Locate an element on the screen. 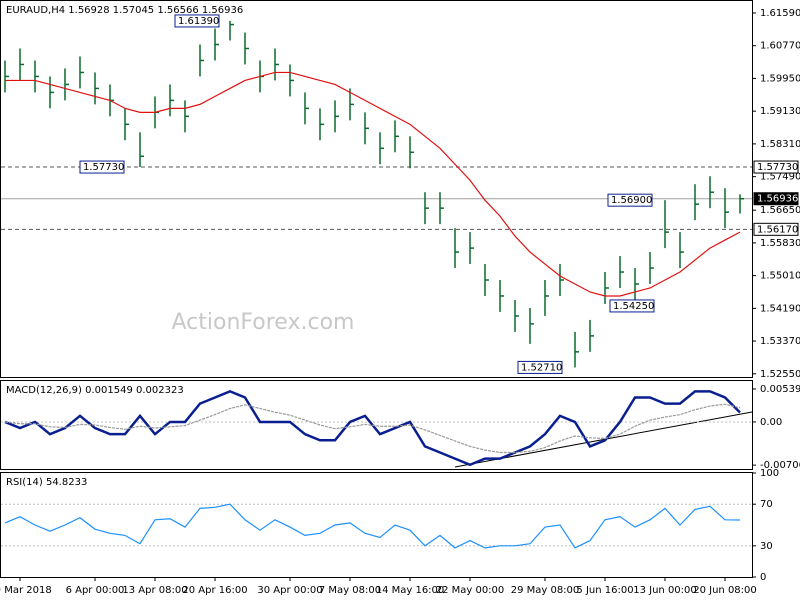  y-tick-label: 1.55830 is located at coordinates (780, 243).